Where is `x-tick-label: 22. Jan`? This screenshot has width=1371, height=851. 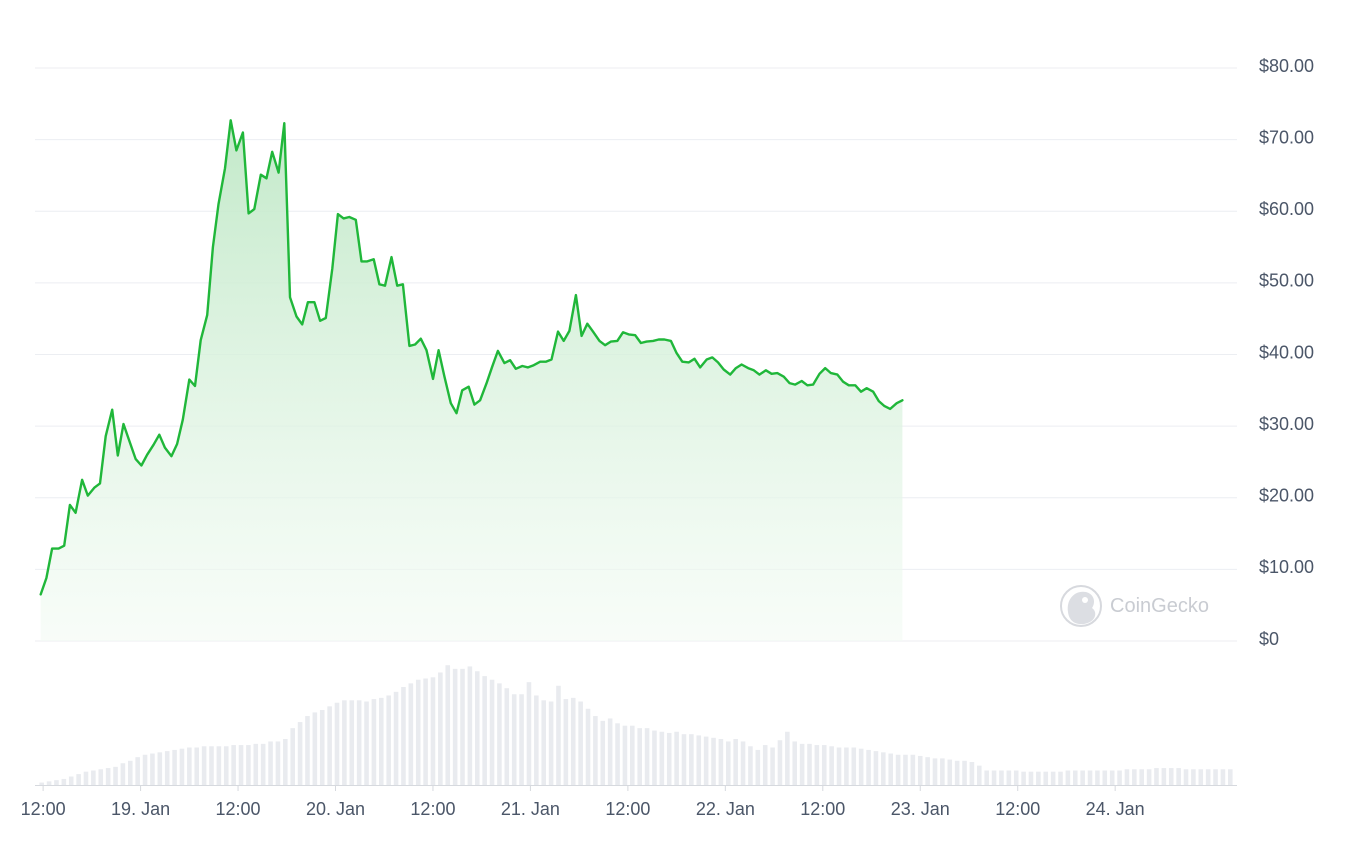 x-tick-label: 22. Jan is located at coordinates (725, 809).